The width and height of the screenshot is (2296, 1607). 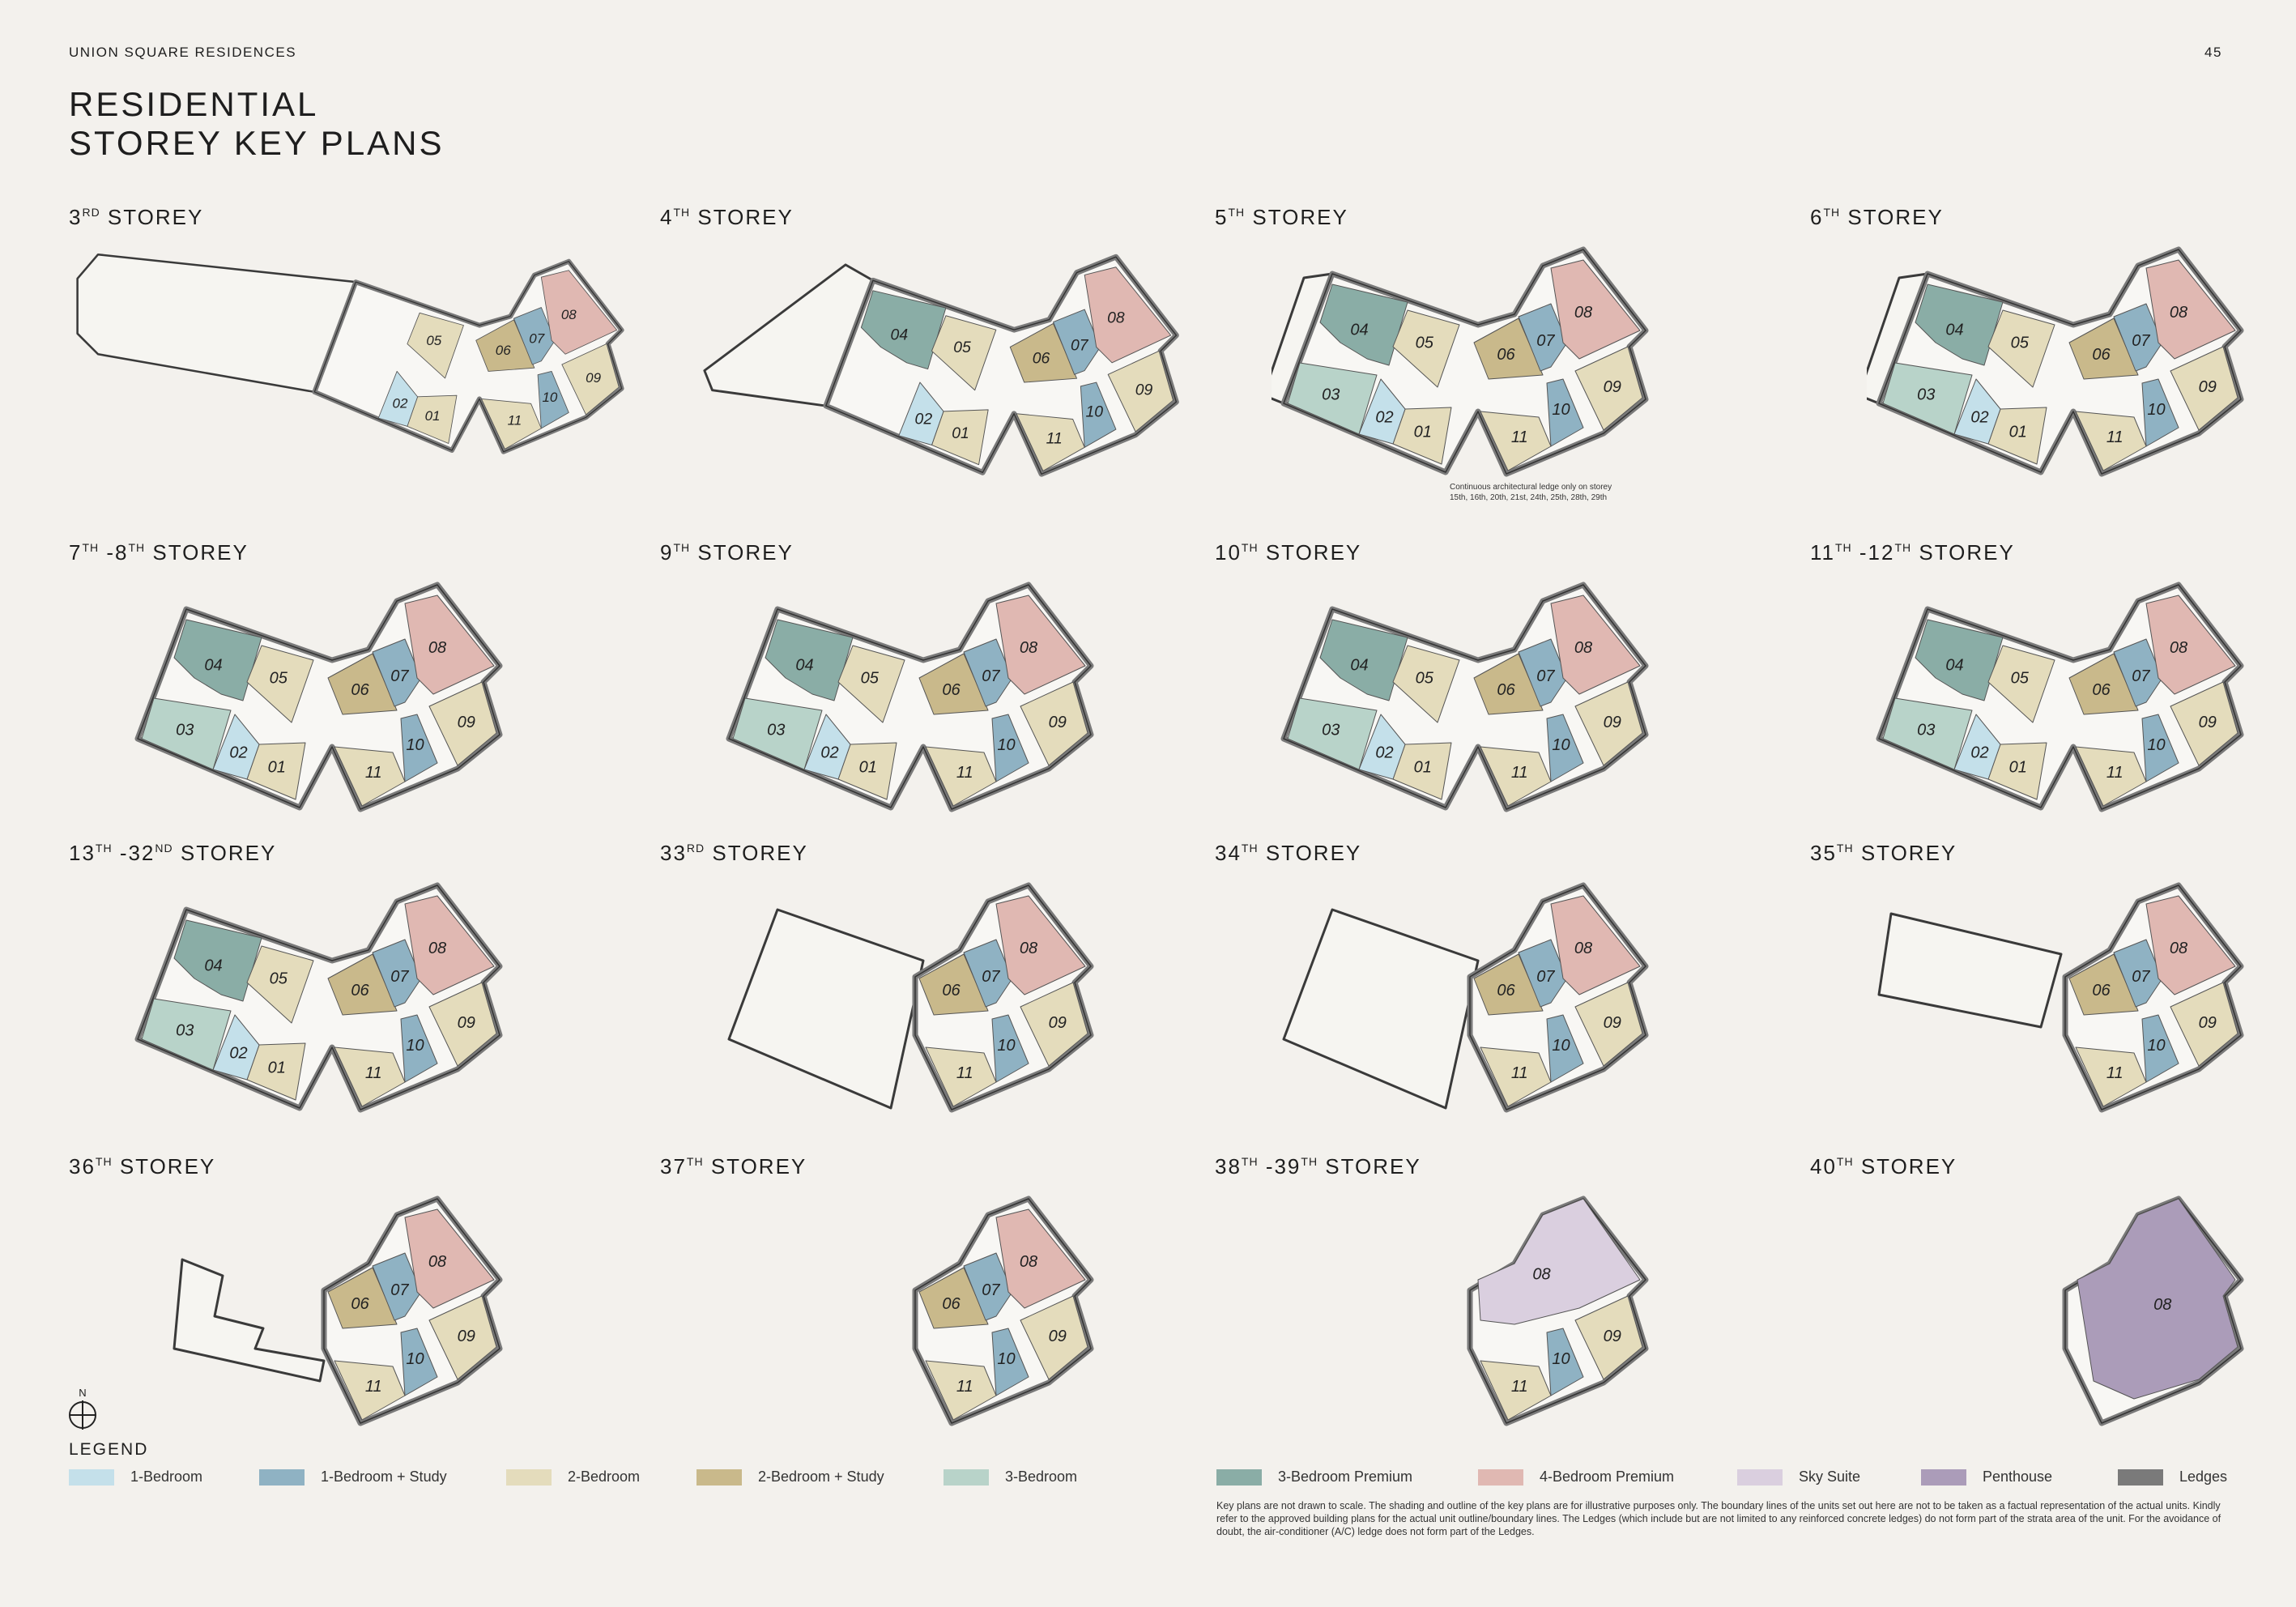 I want to click on unit-number: 01, so click(x=868, y=767).